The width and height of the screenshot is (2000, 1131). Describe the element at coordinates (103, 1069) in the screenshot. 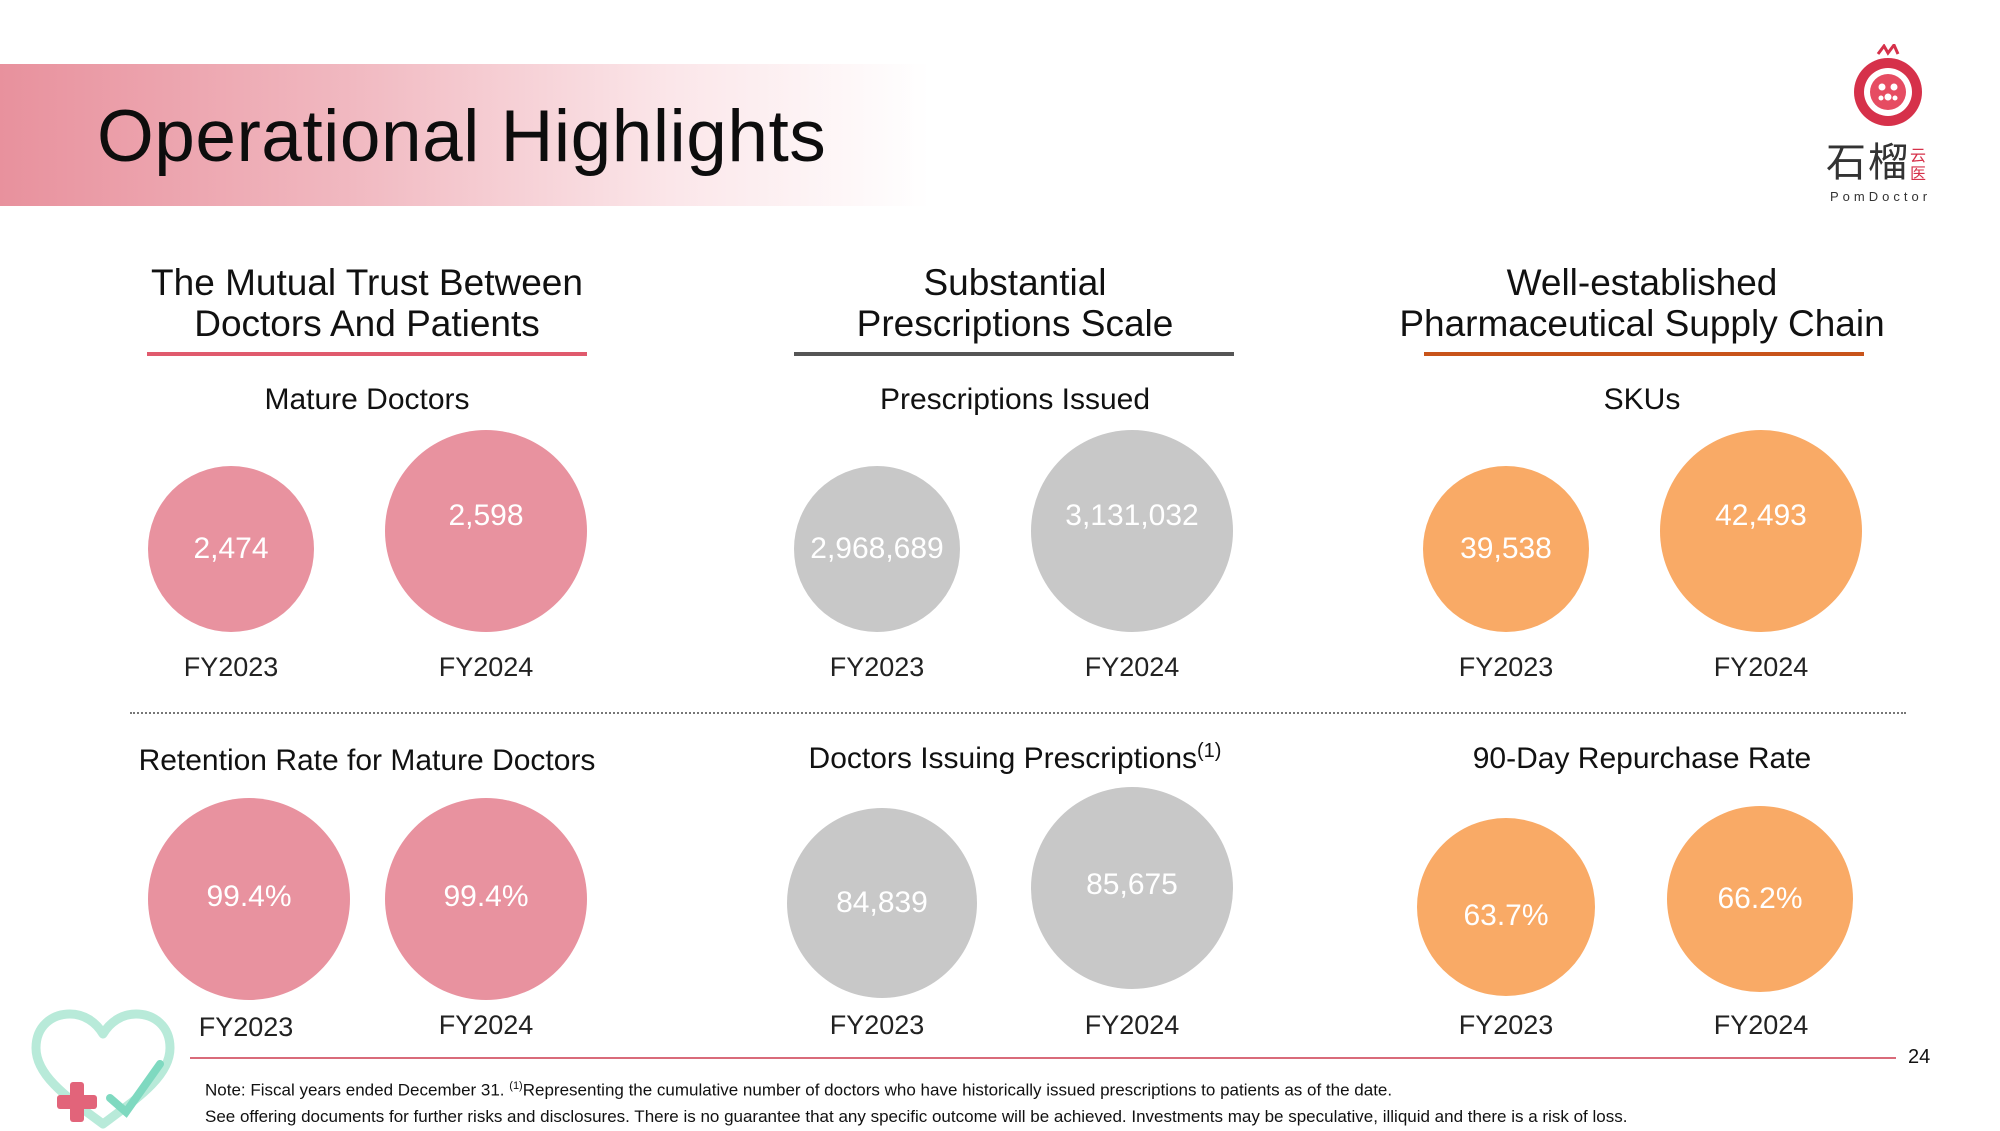

I see `heart-medical-icon` at that location.